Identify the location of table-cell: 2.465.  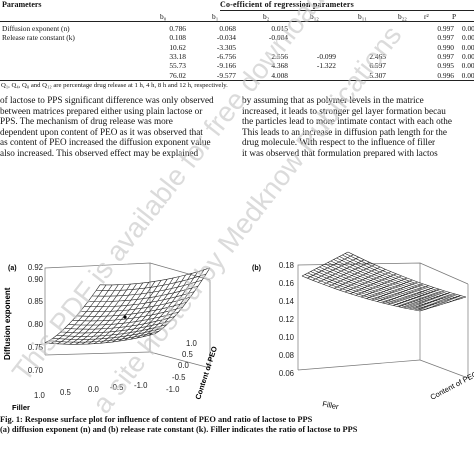
(377, 56).